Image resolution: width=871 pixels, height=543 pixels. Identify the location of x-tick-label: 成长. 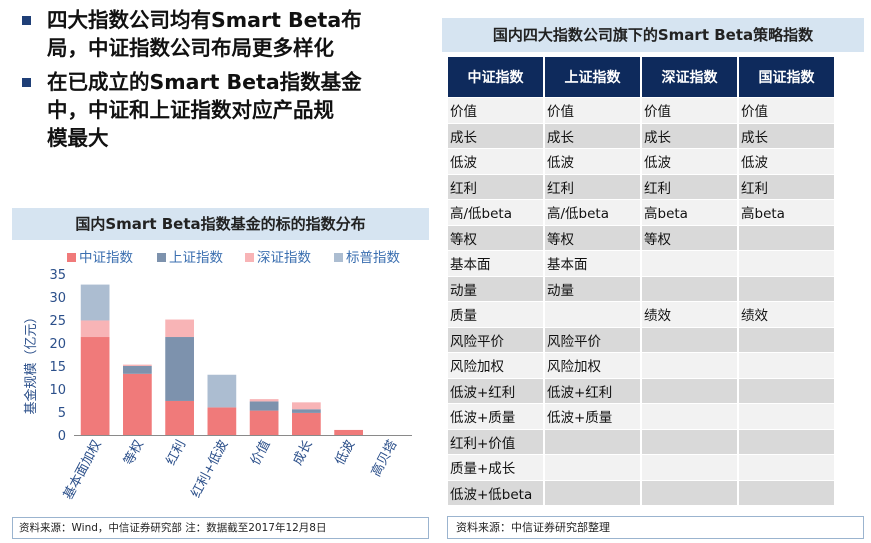
(302, 453).